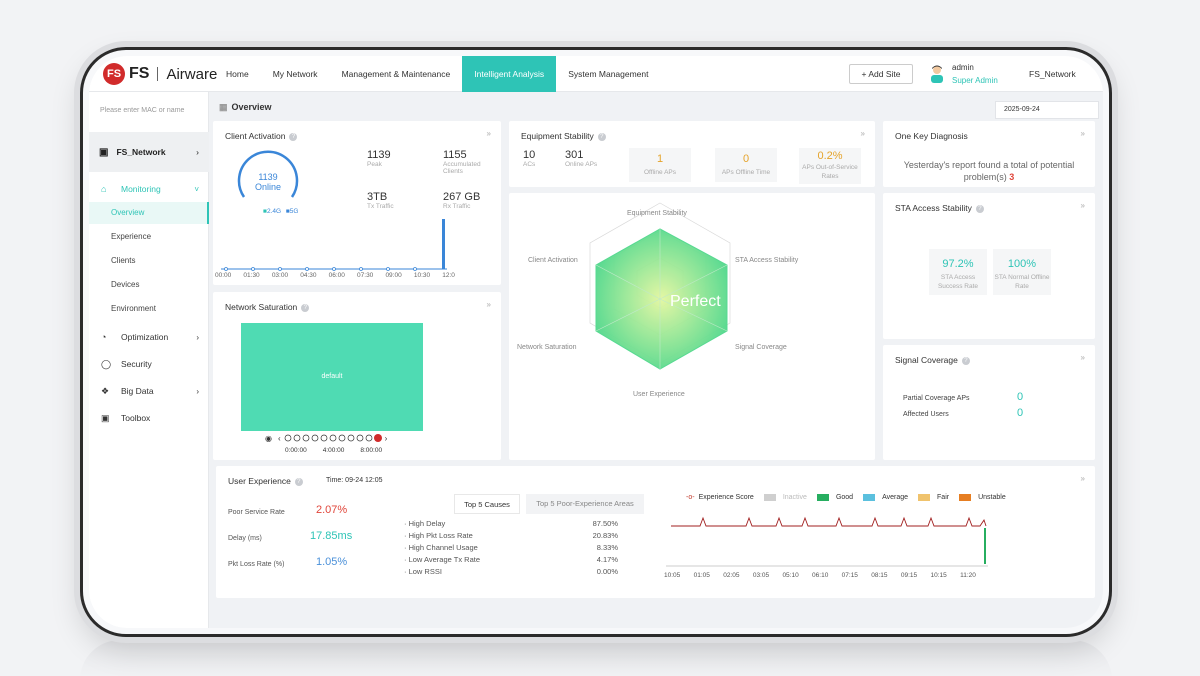 The image size is (1200, 676). Describe the element at coordinates (608, 74) in the screenshot. I see `nav-system-management: System Management` at that location.